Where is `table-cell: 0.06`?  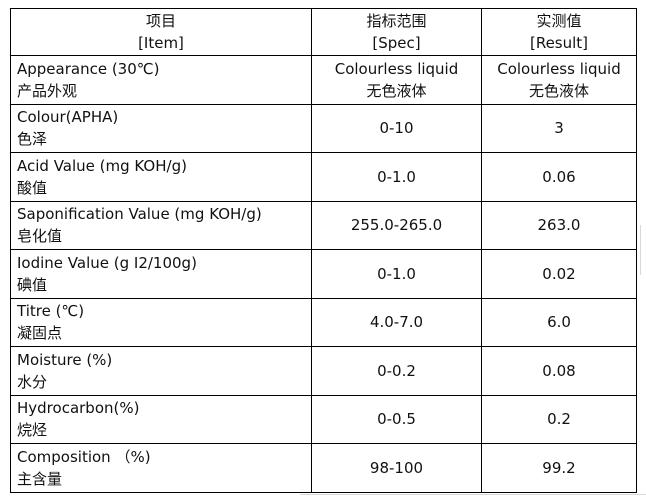
table-cell: 0.06 is located at coordinates (559, 177).